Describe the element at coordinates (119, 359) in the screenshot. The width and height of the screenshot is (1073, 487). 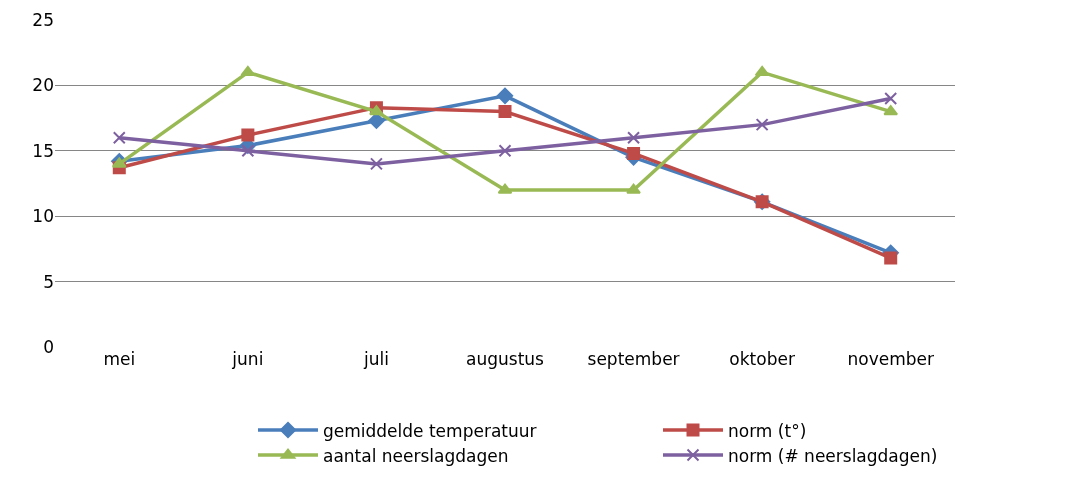
I see `x-tick-label: mei` at that location.